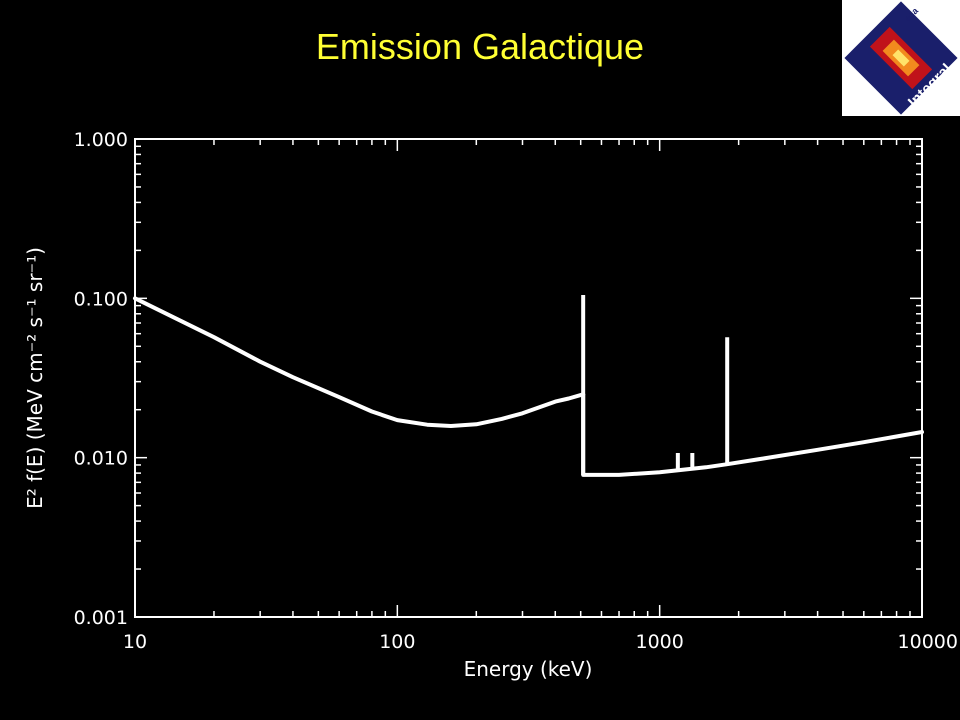  Describe the element at coordinates (101, 299) in the screenshot. I see `y-tick-label: 0.100` at that location.